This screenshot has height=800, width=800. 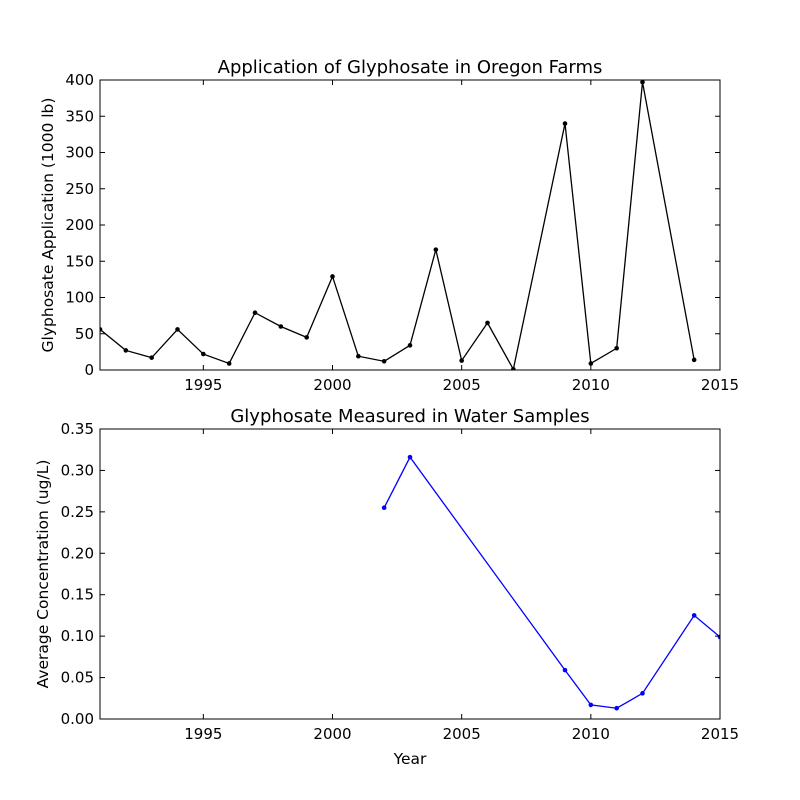 What do you see at coordinates (84, 334) in the screenshot?
I see `y-tick-label: 50` at bounding box center [84, 334].